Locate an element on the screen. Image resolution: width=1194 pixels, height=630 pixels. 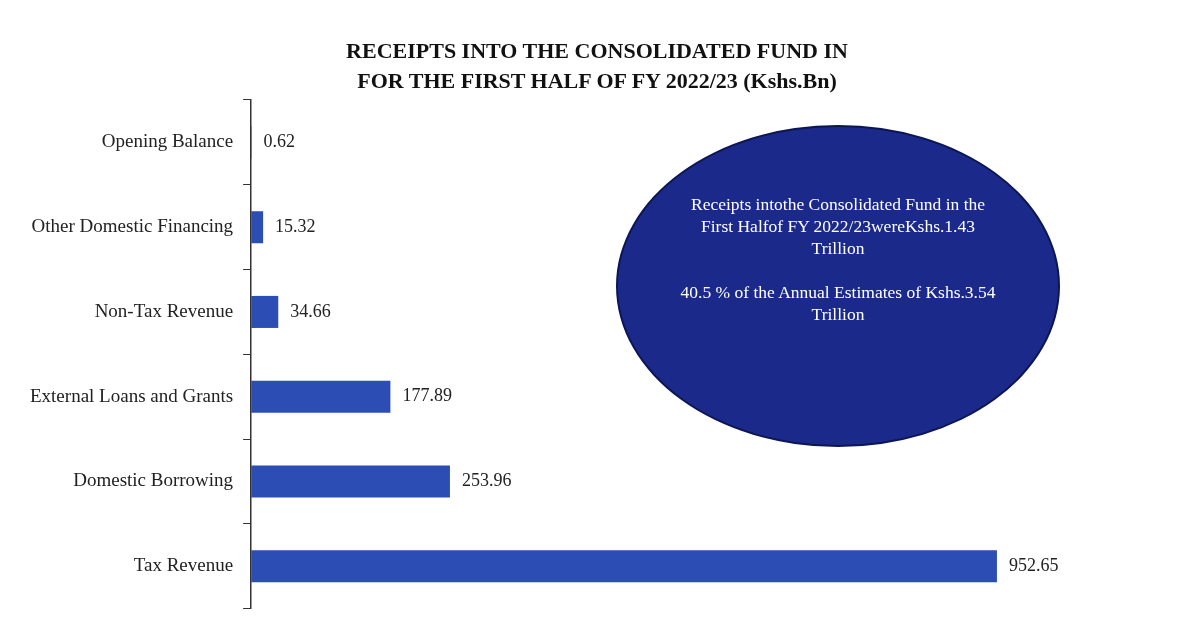
annotation: Receipts intothe Consolidated Fund in the First Halfof FY 2022/23wereKshs.1.43 Trillion is located at coordinates (838, 226).